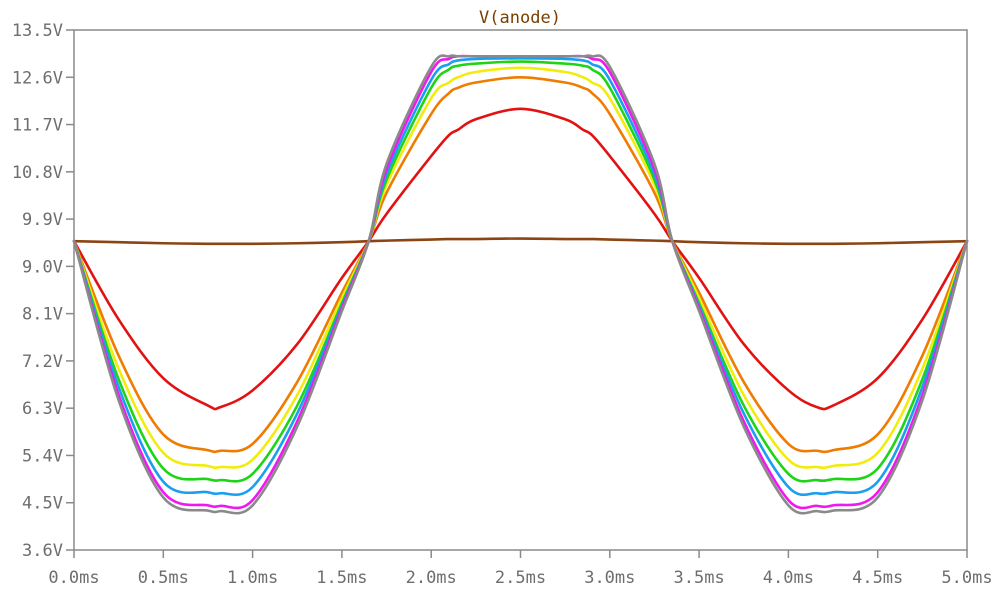 The image size is (1000, 595). I want to click on y-tick-label: 5.4V, so click(42, 456).